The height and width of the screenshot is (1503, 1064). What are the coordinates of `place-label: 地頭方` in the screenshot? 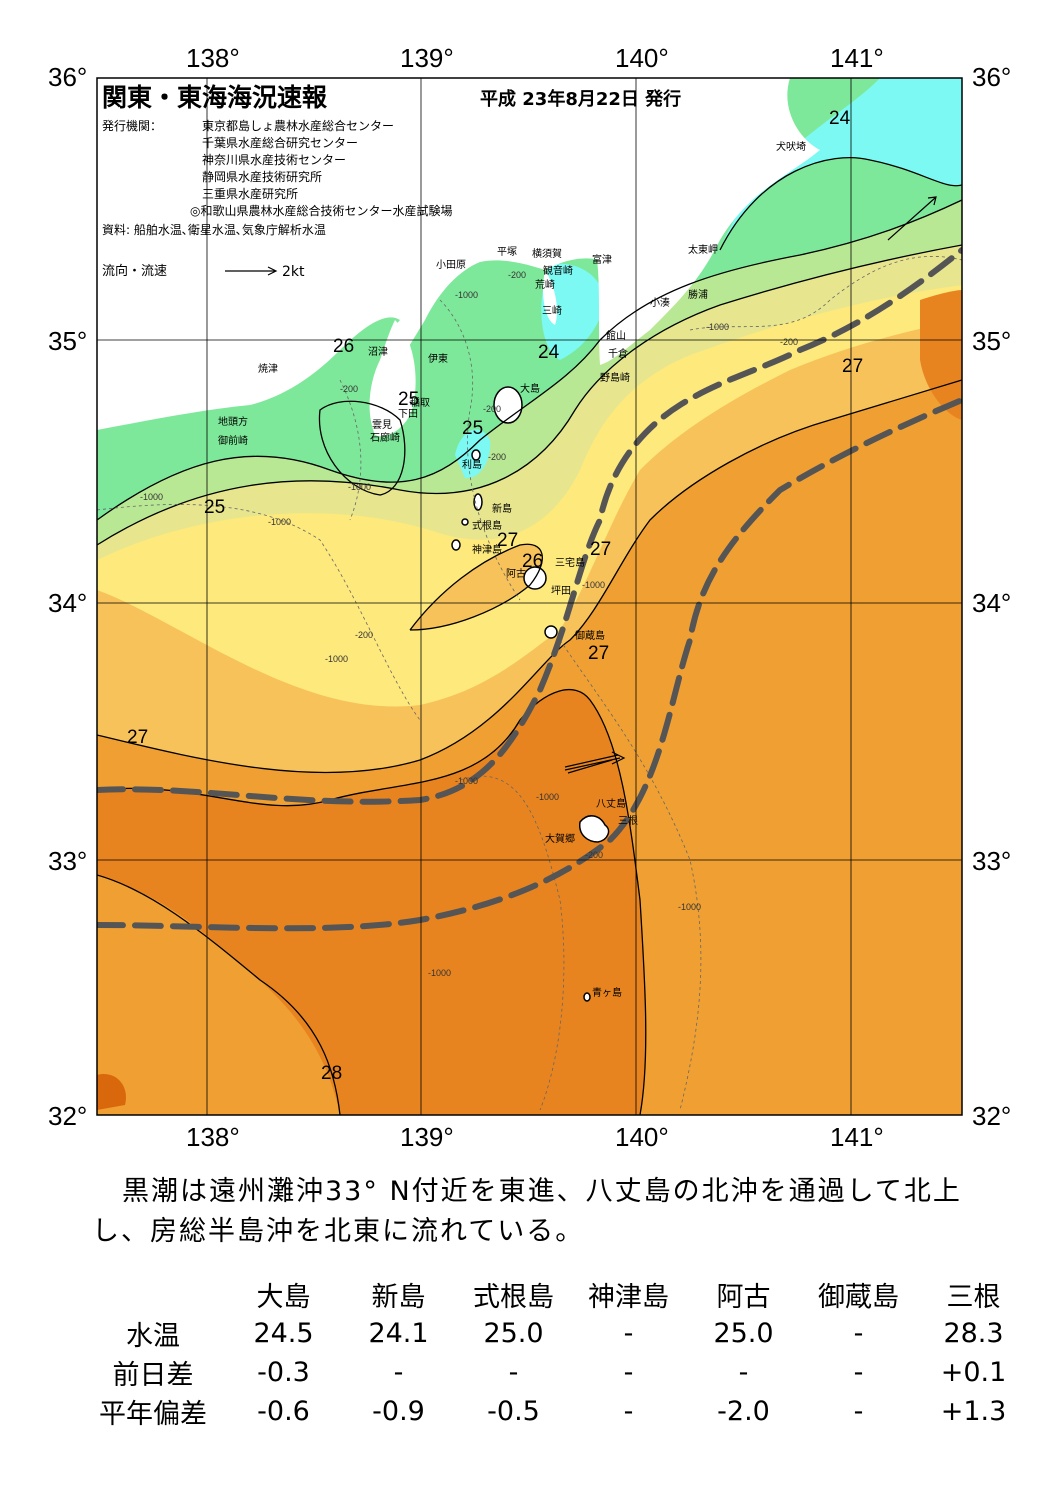 It's located at (233, 421).